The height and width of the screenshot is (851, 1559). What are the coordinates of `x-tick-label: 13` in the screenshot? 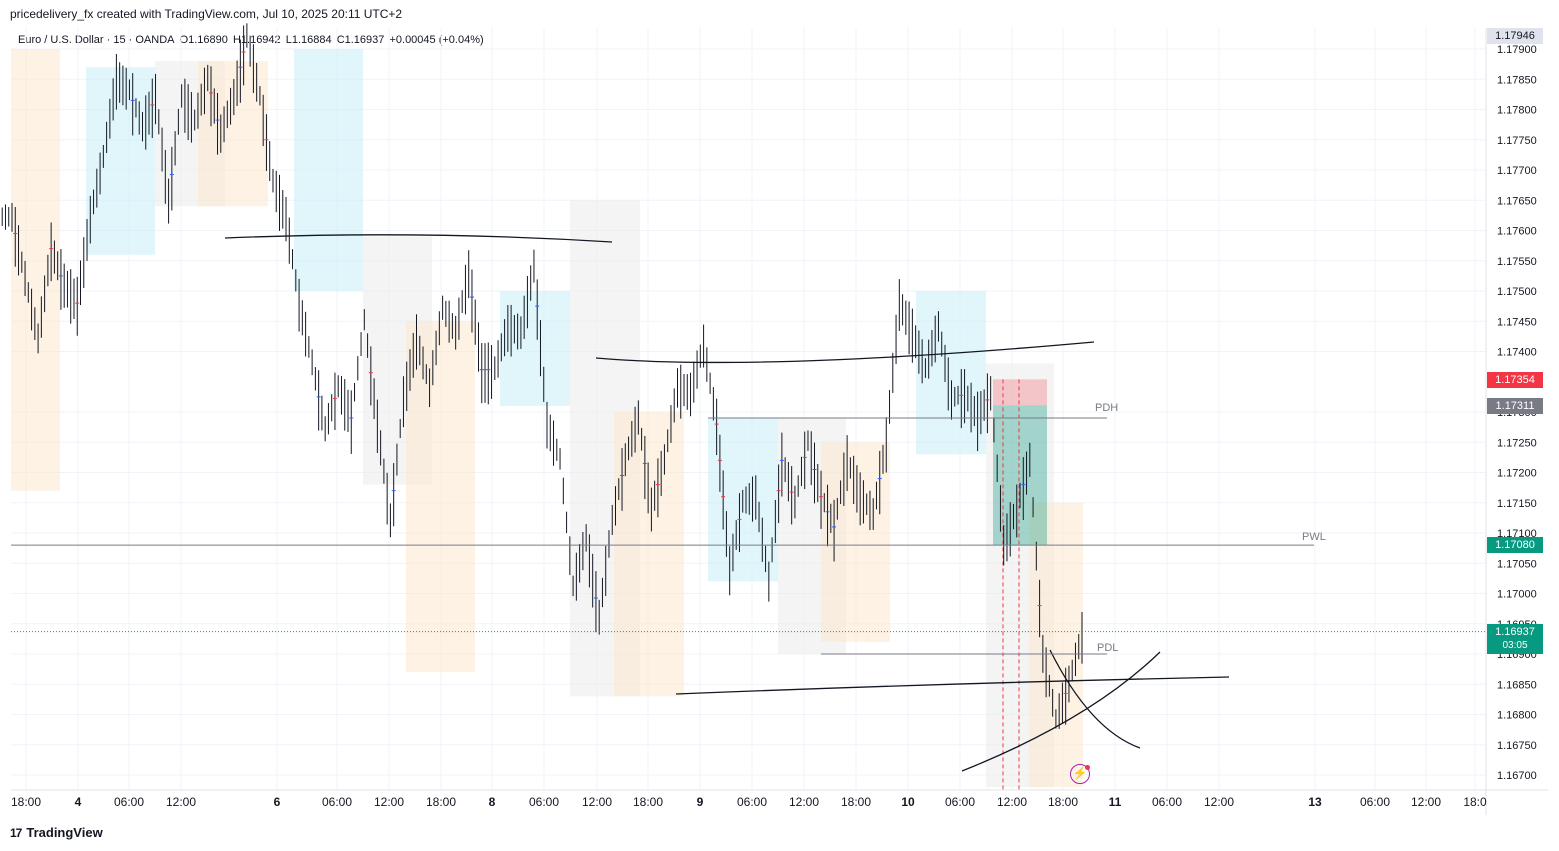 It's located at (1315, 802).